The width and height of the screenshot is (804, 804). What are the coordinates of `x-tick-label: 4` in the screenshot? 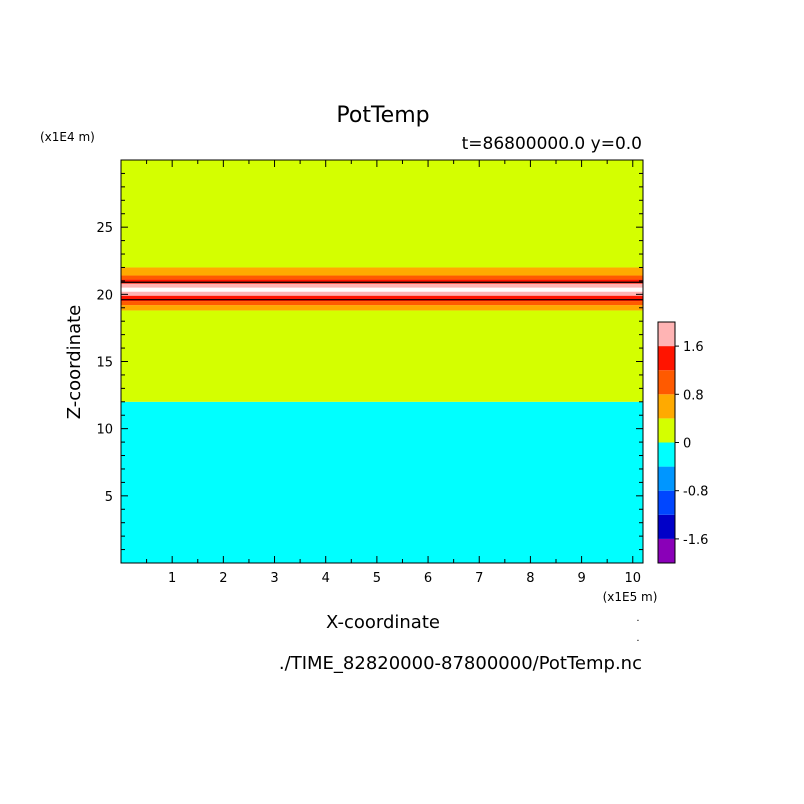 It's located at (326, 578).